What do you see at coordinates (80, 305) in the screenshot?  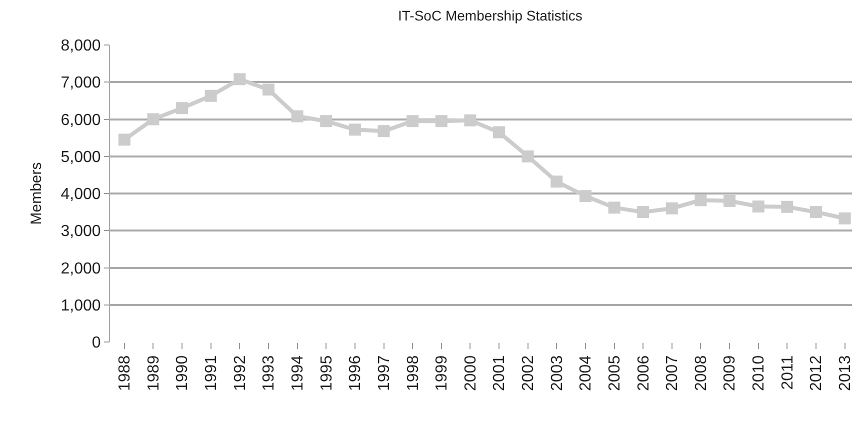 I see `y-tick-label: 1,000` at bounding box center [80, 305].